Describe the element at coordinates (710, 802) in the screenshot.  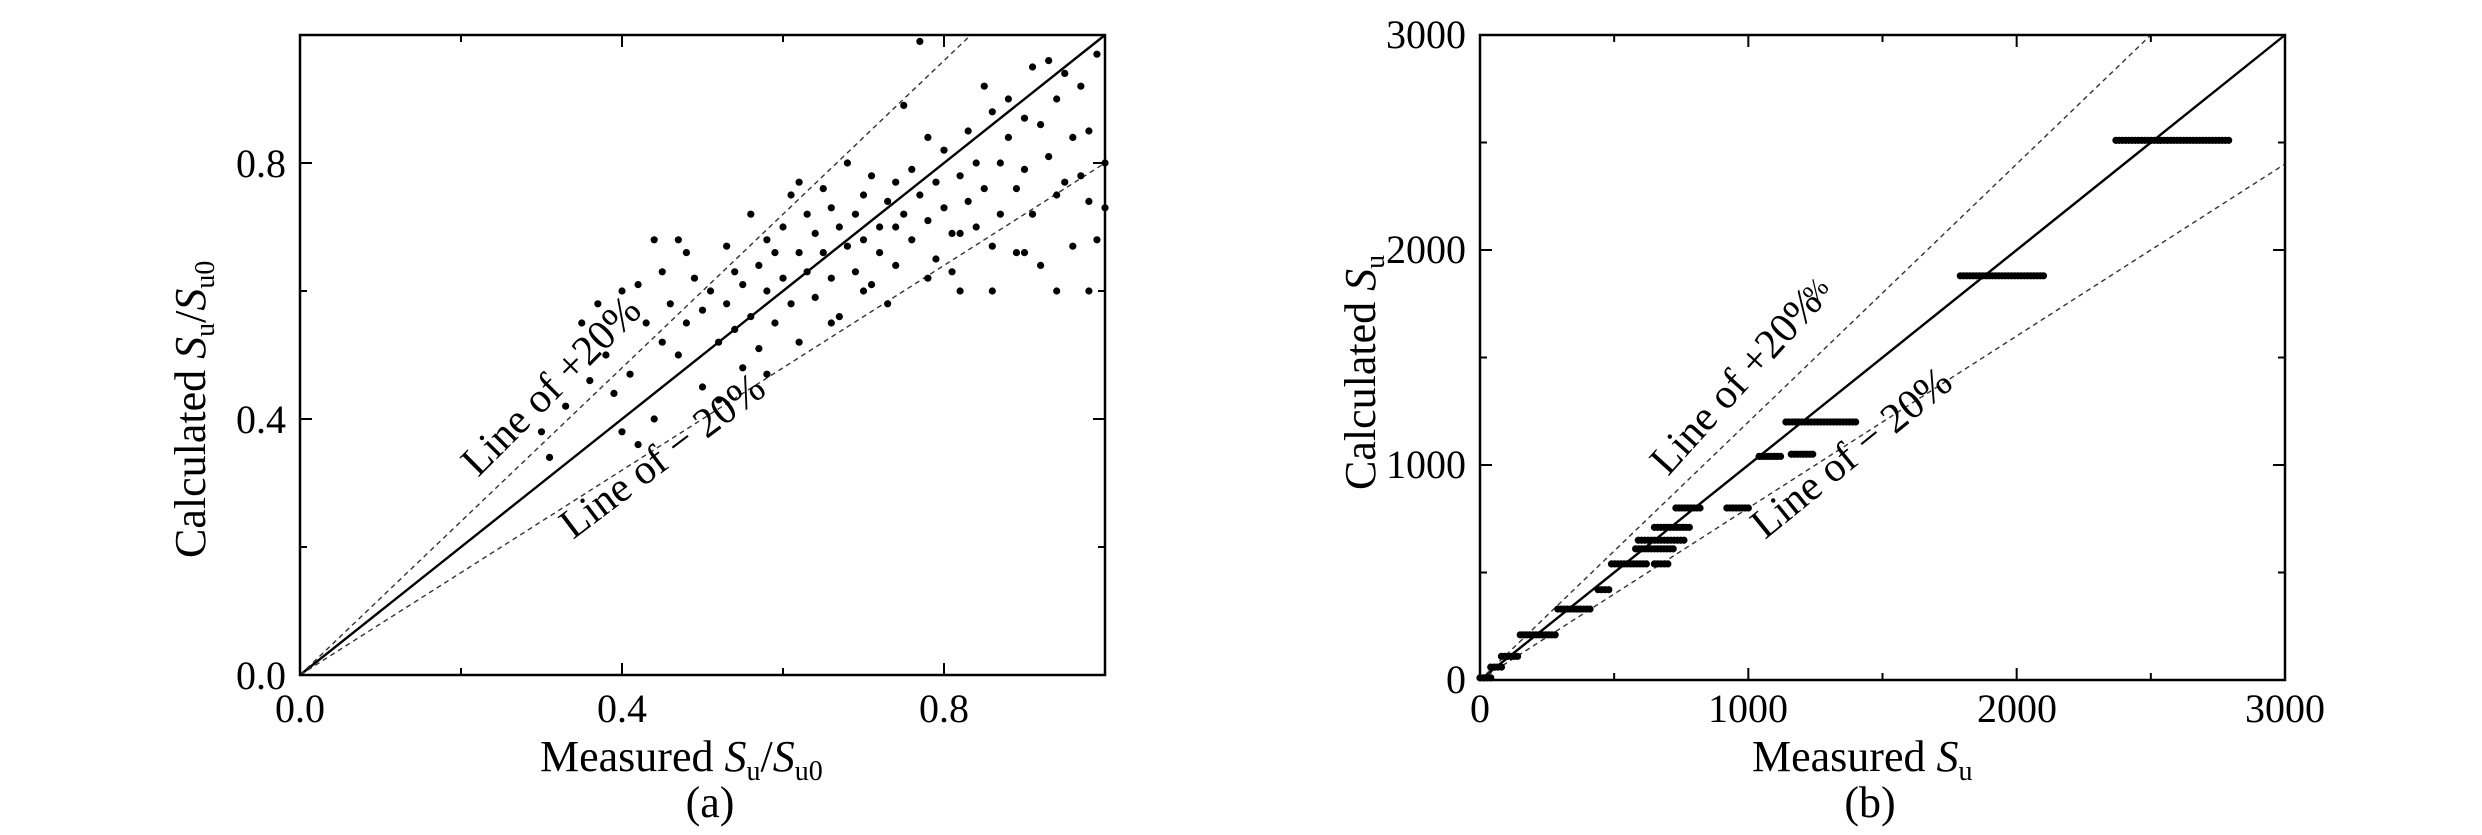
I see `panel-a-caption: (a)` at that location.